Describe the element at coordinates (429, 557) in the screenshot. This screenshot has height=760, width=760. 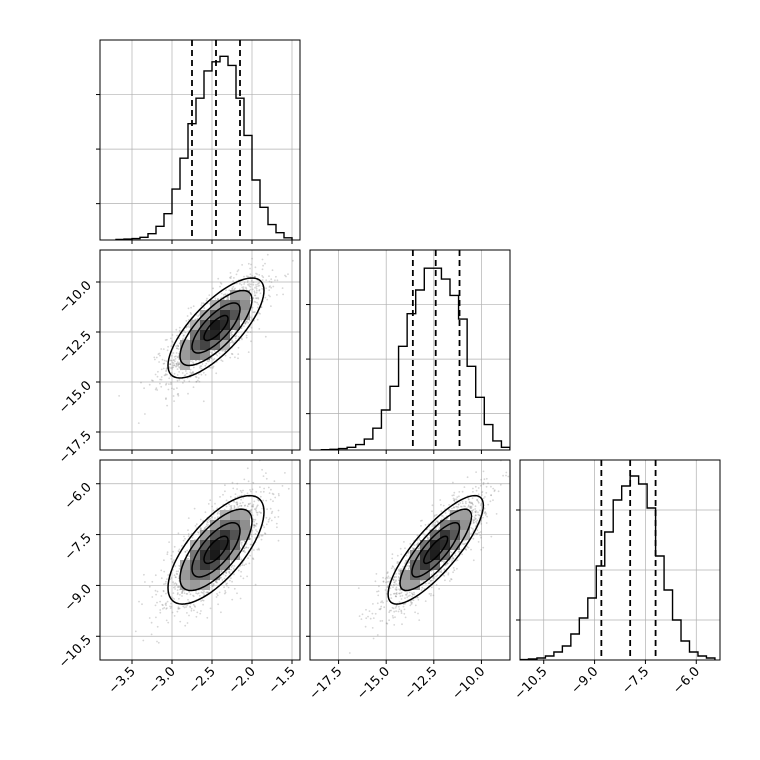
I see `scatter-3-vs-2-density` at that location.